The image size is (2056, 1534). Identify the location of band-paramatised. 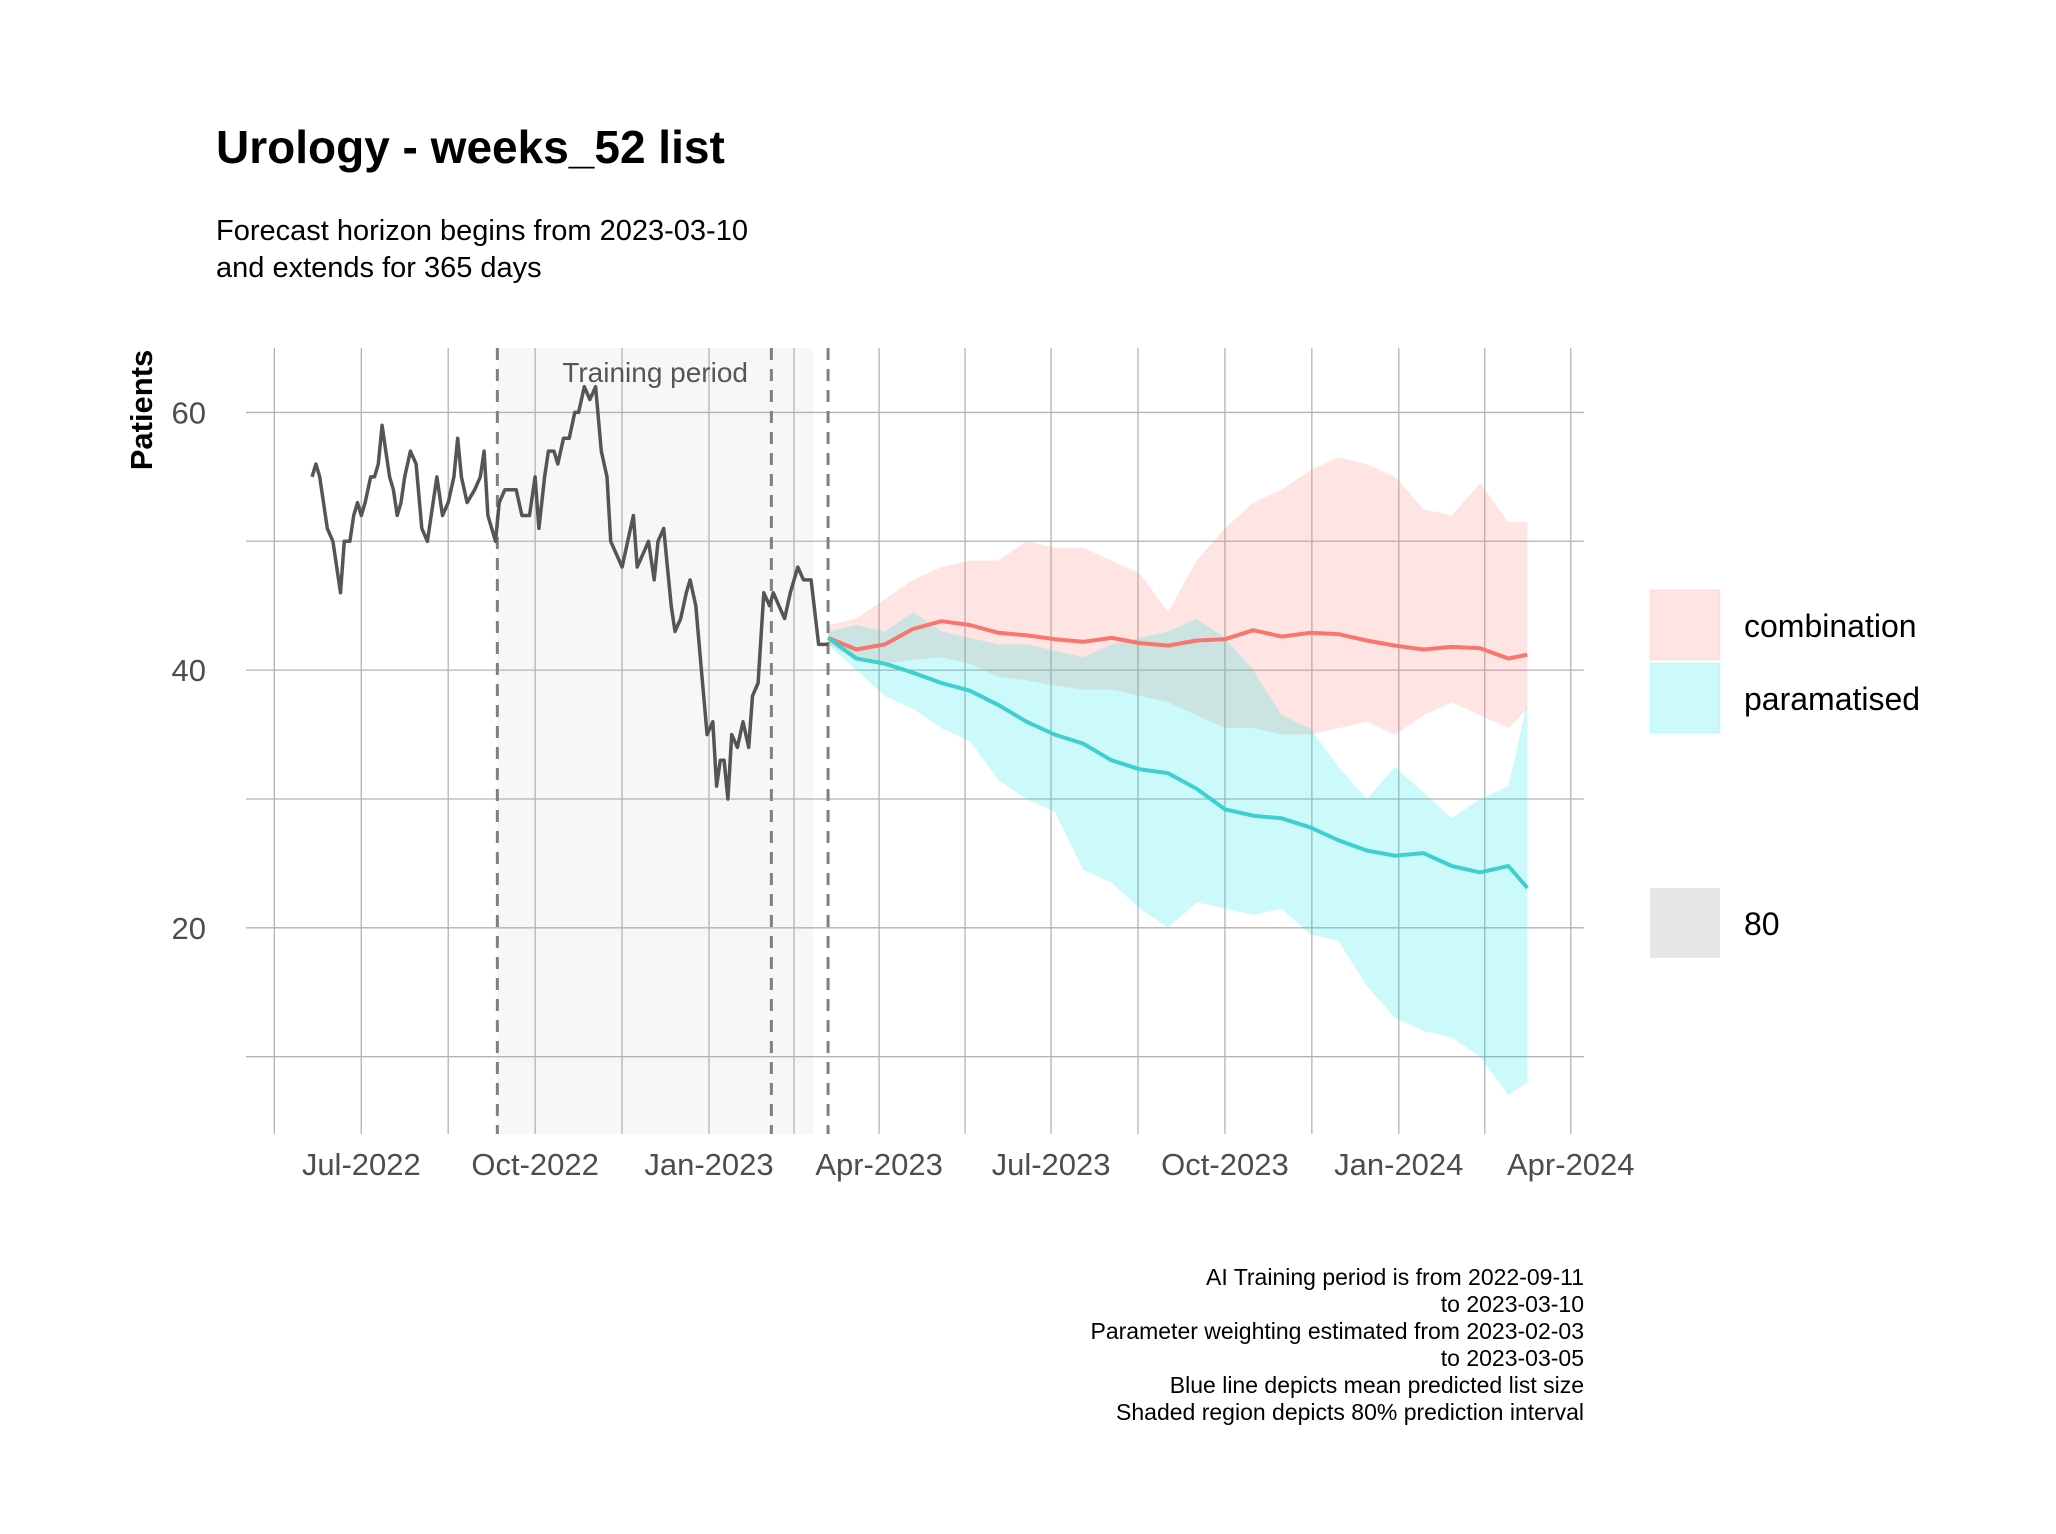
(1178, 854).